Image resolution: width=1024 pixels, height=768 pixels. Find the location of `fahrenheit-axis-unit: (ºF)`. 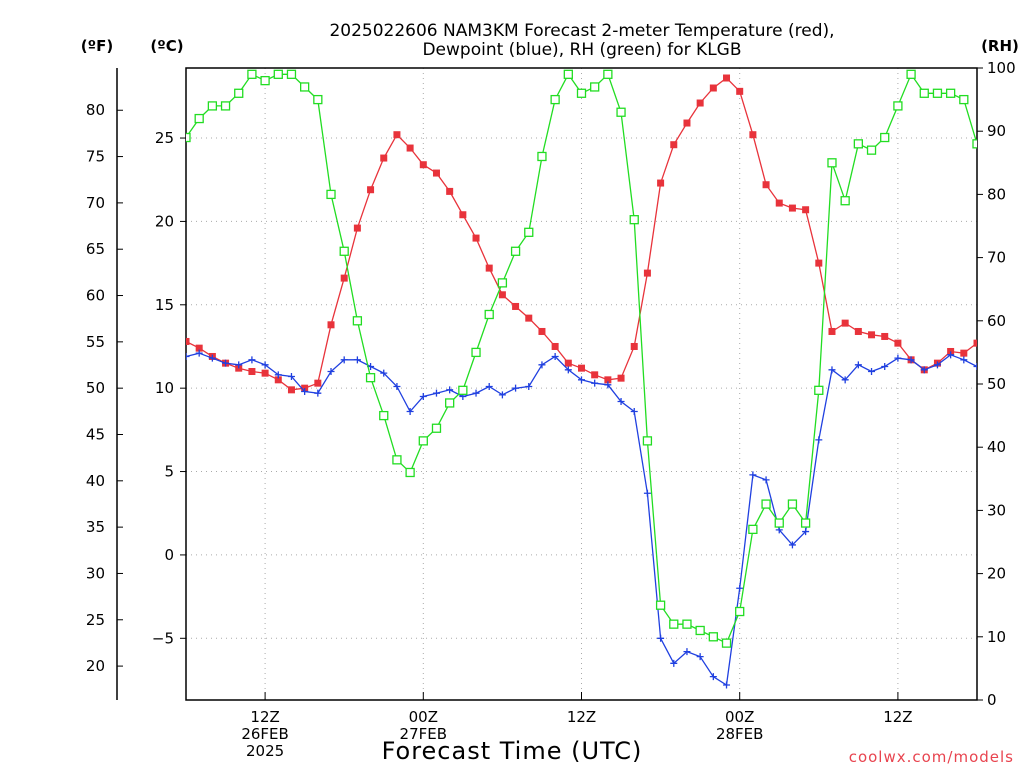

fahrenheit-axis-unit: (ºF) is located at coordinates (97, 46).